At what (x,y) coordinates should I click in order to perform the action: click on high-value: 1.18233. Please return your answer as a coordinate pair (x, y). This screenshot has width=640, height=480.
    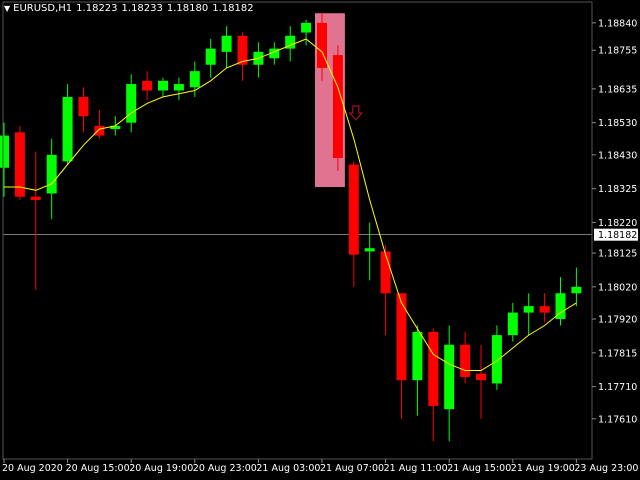
    Looking at the image, I should click on (142, 8).